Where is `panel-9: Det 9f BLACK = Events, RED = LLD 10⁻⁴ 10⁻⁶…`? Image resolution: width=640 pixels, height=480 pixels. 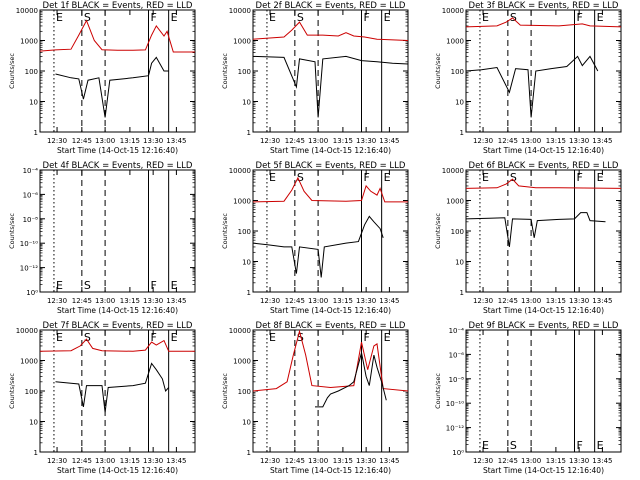 panel-9: Det 9f BLACK = Events, RED = LLD 10⁻⁴ 10⁻⁶… is located at coordinates (528, 398).